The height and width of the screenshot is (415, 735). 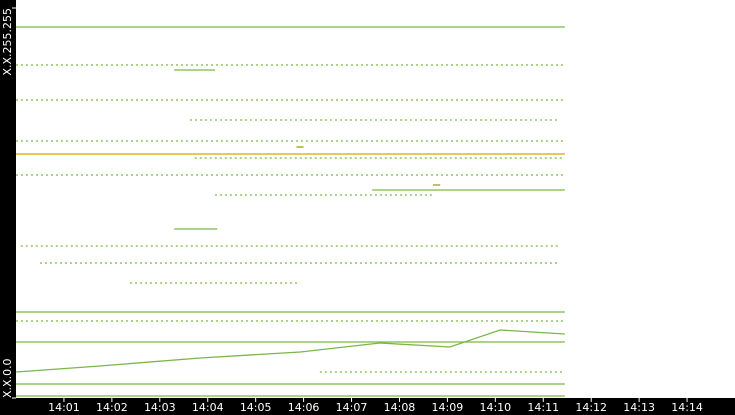 What do you see at coordinates (543, 407) in the screenshot?
I see `x-tick-label: 14:11` at bounding box center [543, 407].